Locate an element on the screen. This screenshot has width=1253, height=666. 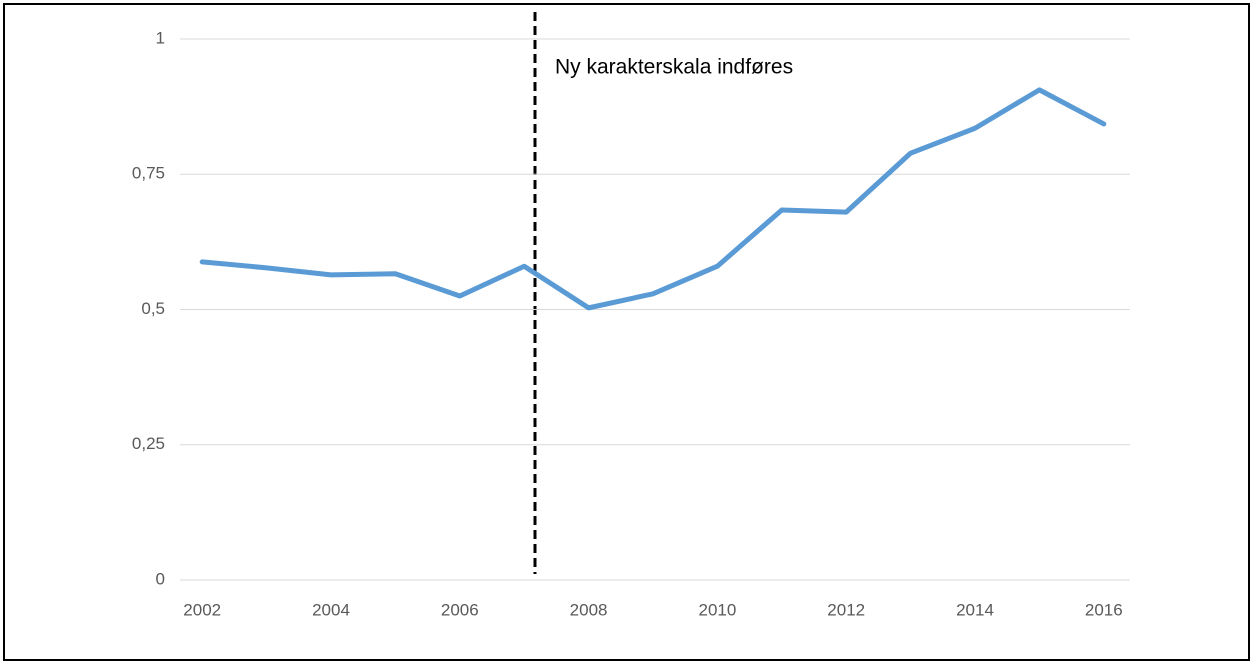
x-tick-label: 2002 is located at coordinates (202, 609).